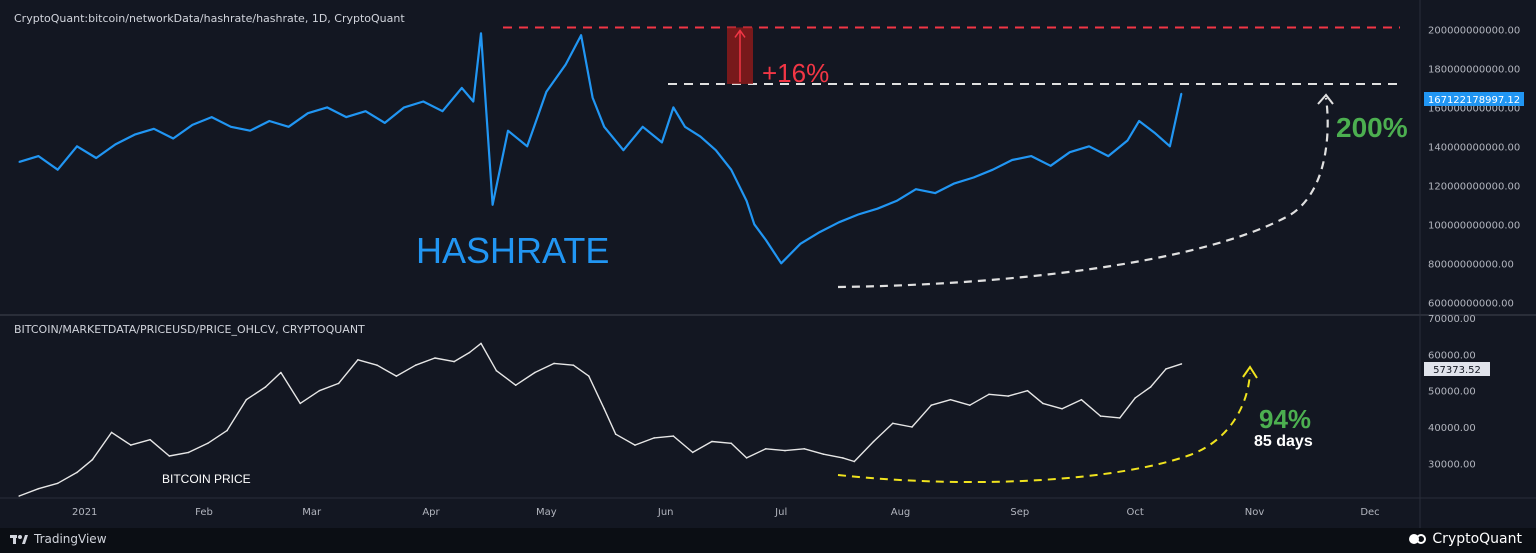  What do you see at coordinates (1465, 539) in the screenshot?
I see `cryptoquant-logo: CryptoQuant` at bounding box center [1465, 539].